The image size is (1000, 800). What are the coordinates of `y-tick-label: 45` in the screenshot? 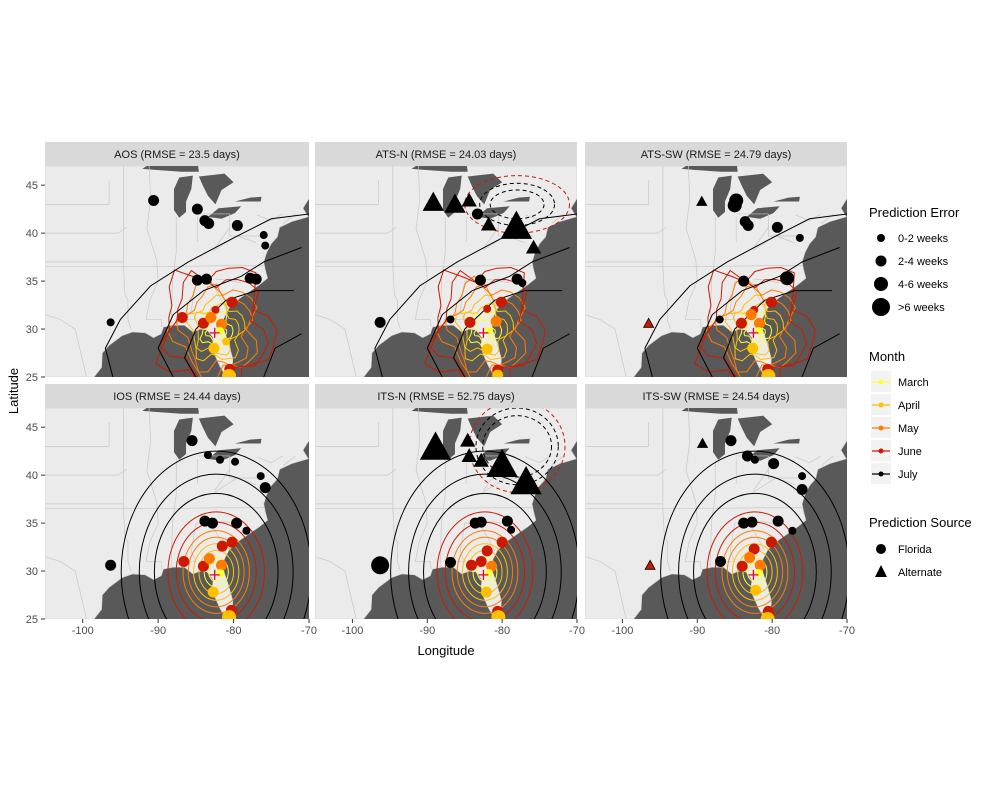 It's located at (32, 186).